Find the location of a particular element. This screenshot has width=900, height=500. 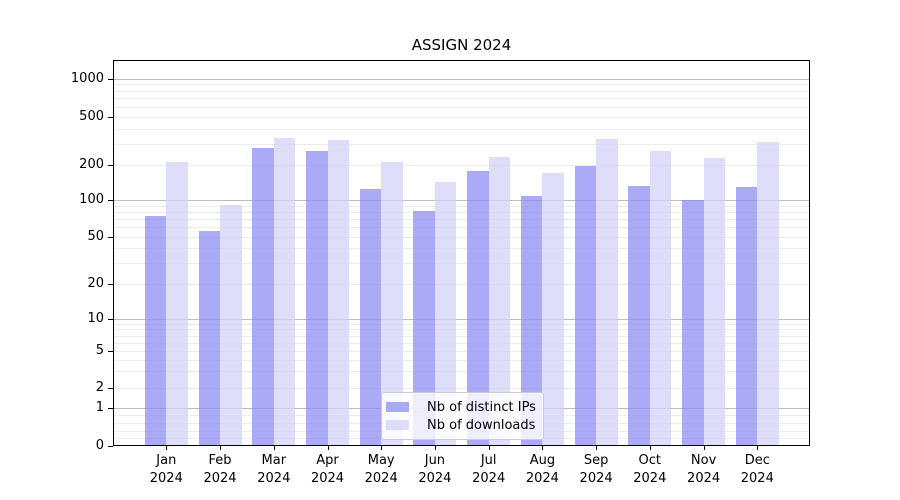

bar-downloads-dec is located at coordinates (768, 293).